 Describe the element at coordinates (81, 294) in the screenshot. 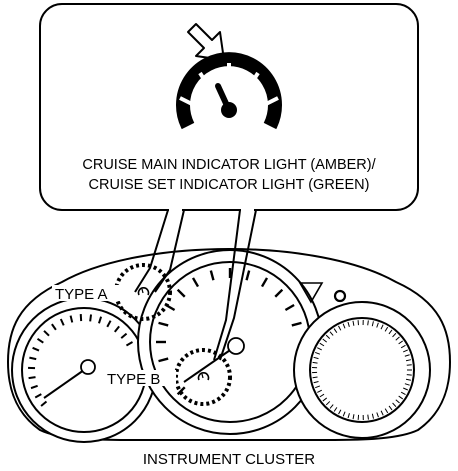

I see `type-a-label: TYPE A` at that location.